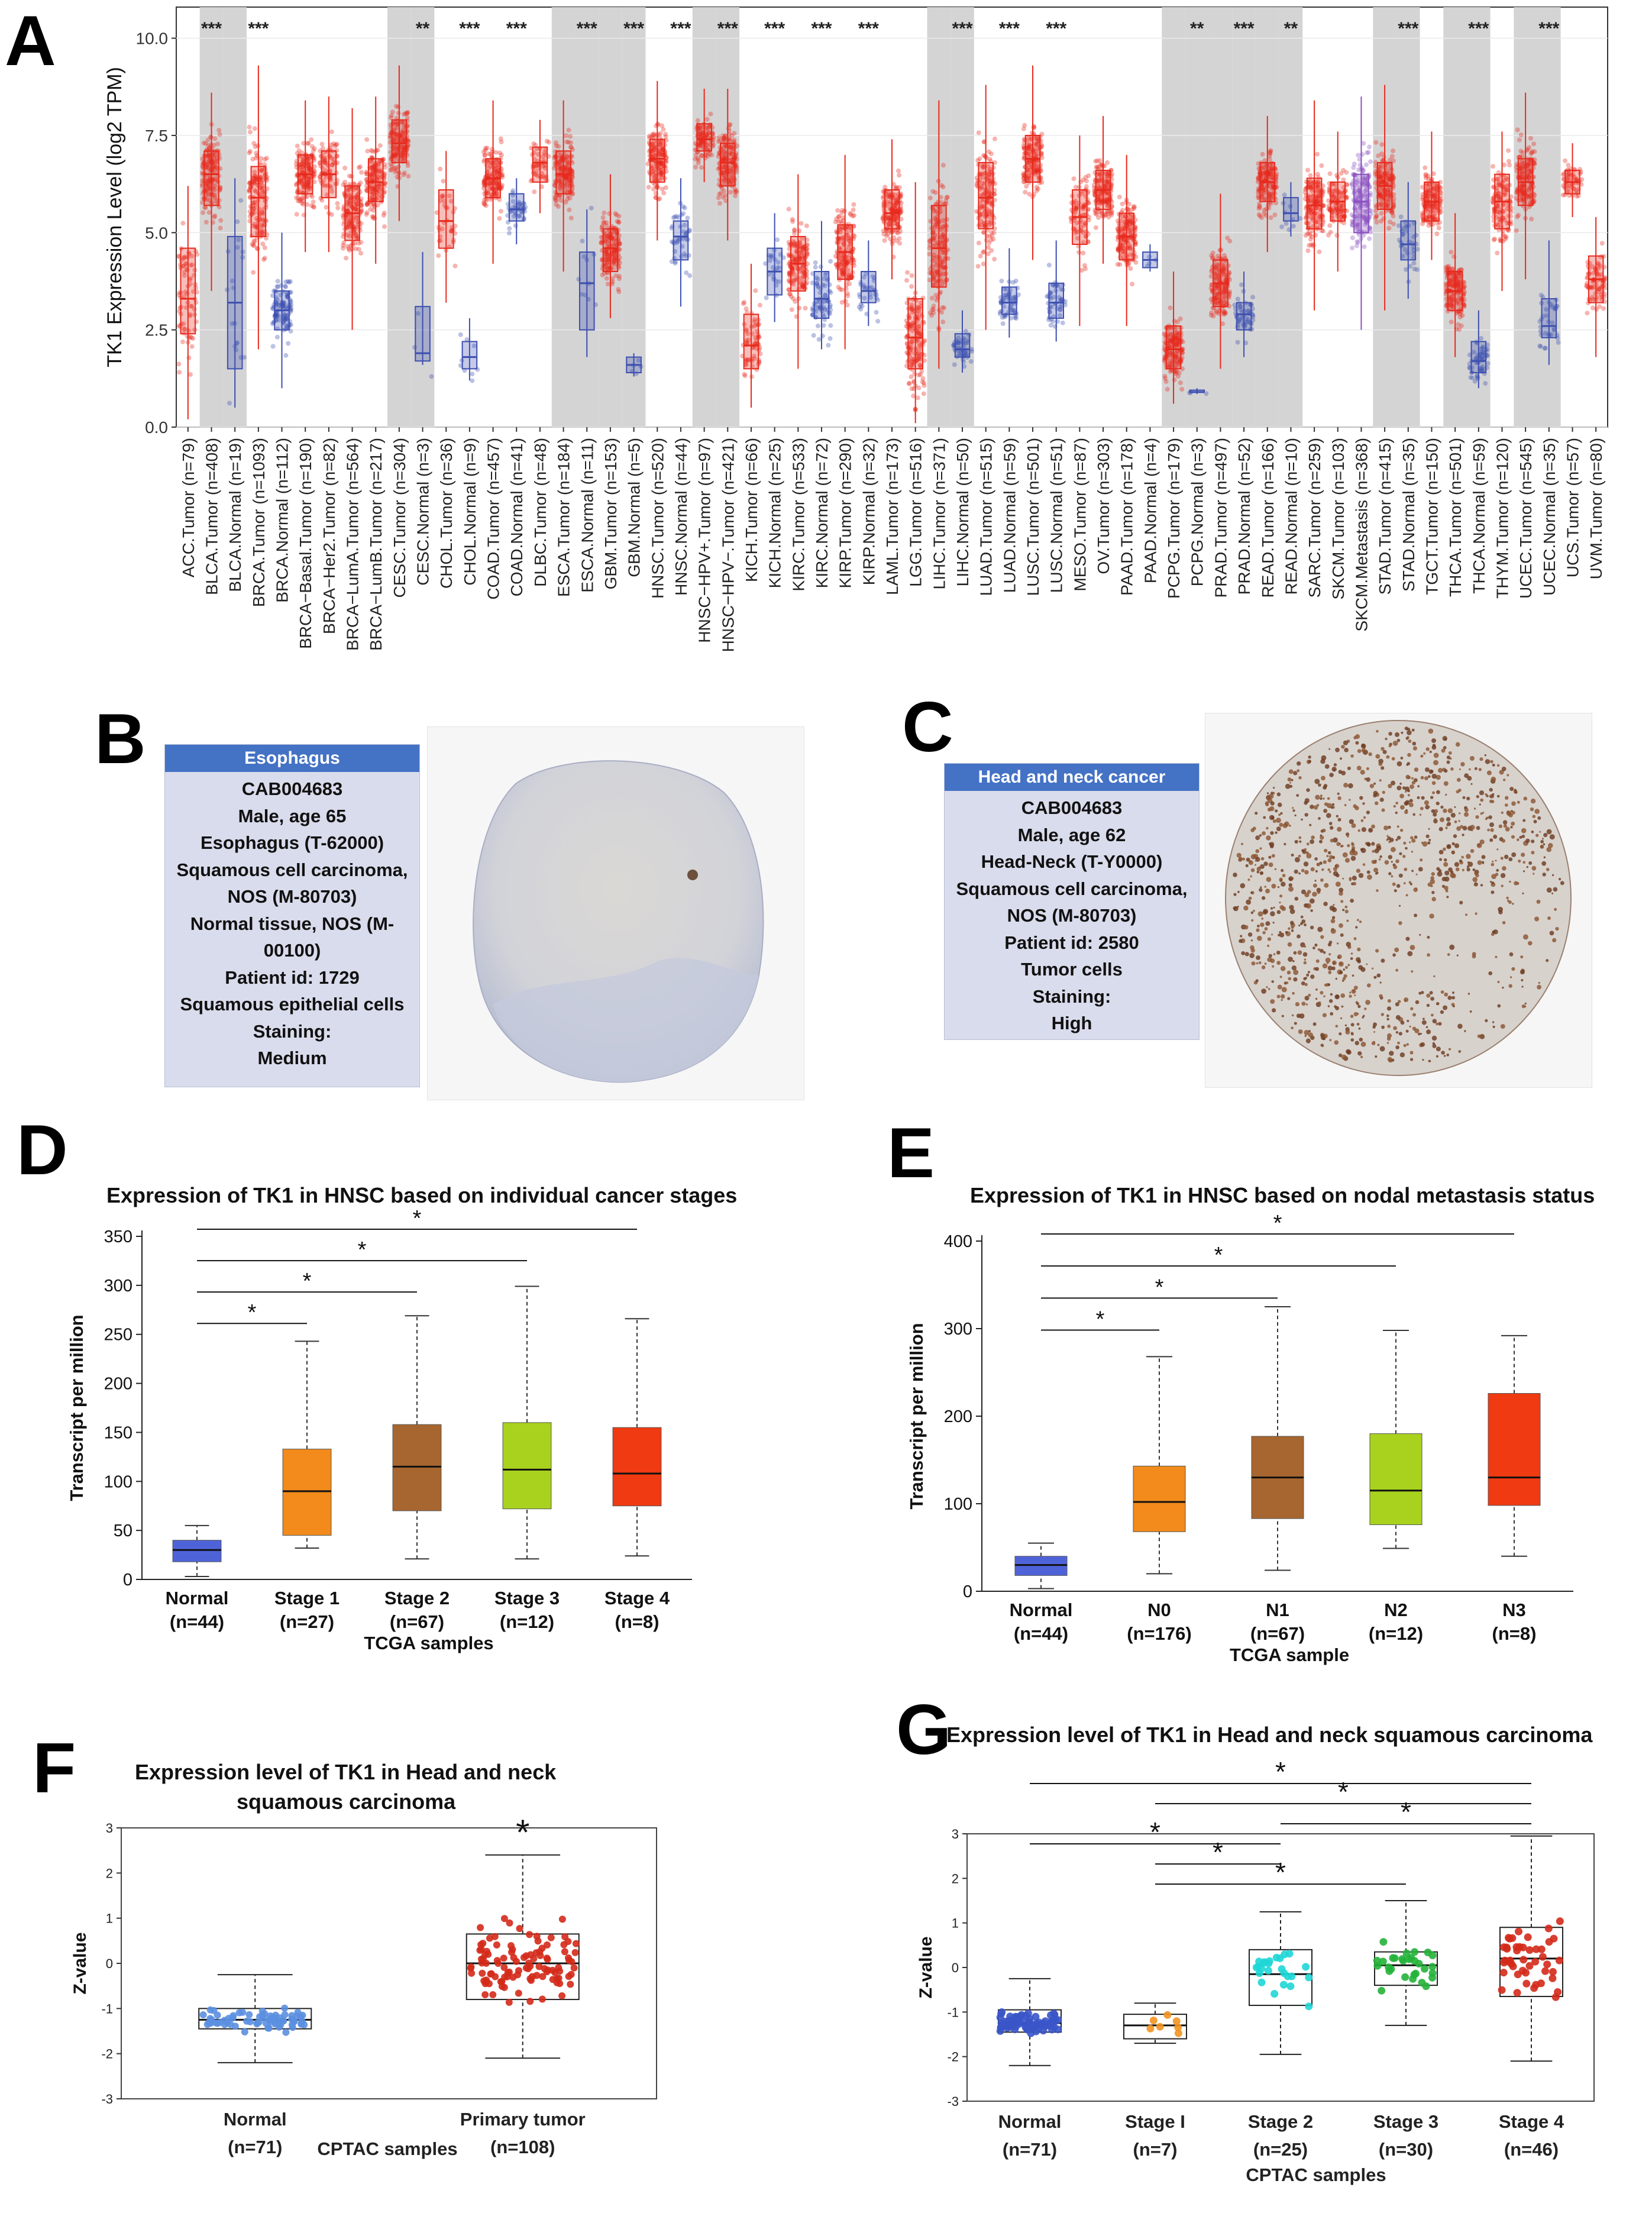  I want to click on y-axis-label: TK1 Expression Level (log2 TPM), so click(115, 217).